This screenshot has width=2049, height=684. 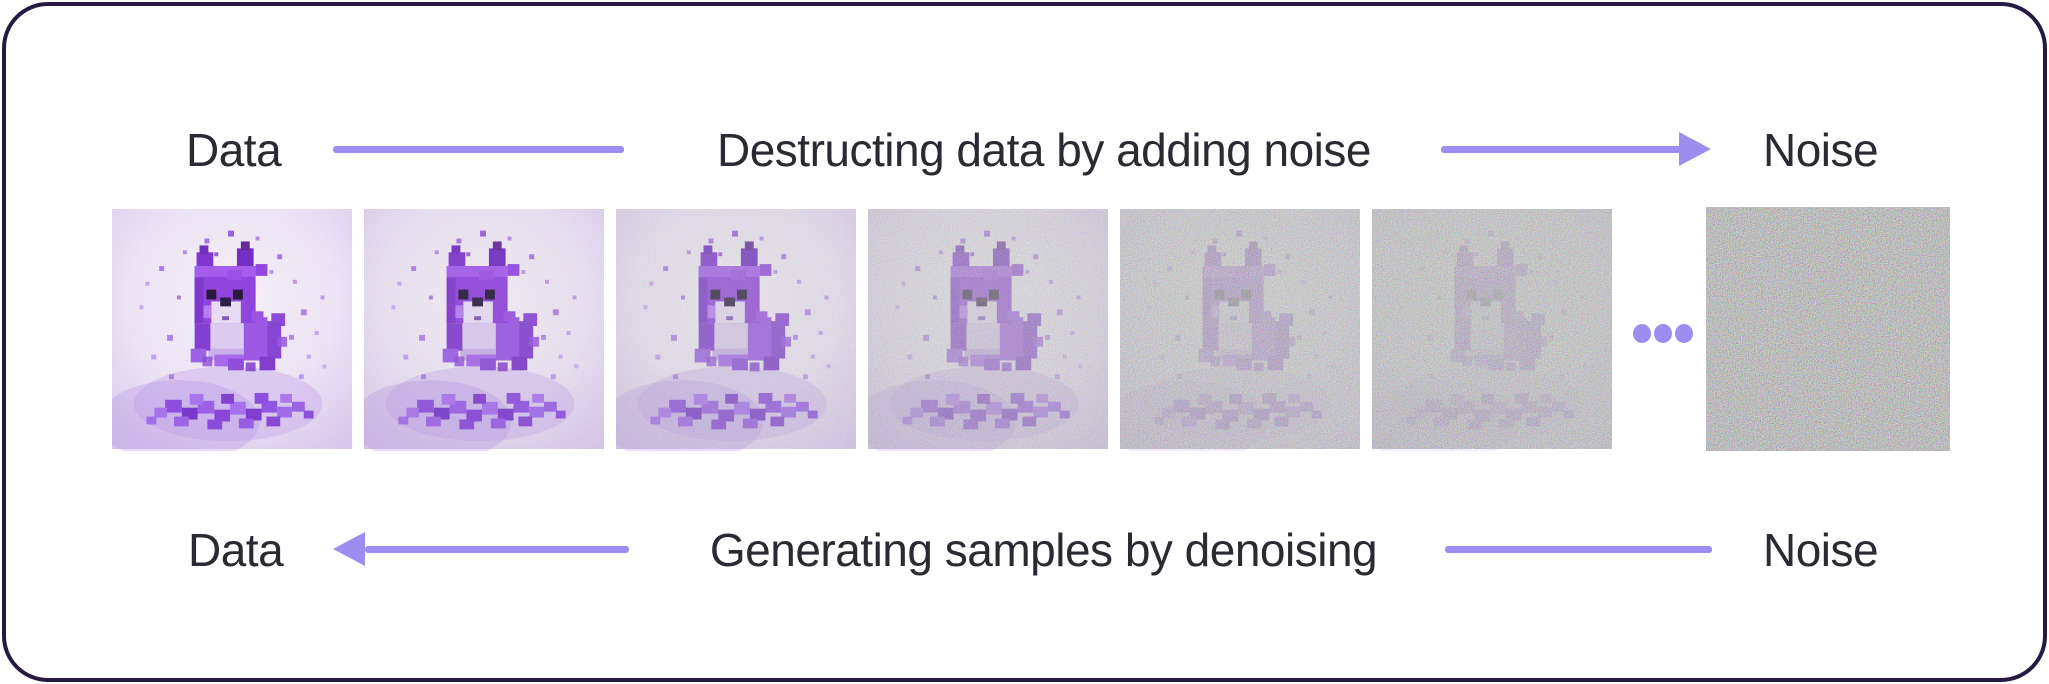 I want to click on bottom-data-label: Data, so click(x=236, y=550).